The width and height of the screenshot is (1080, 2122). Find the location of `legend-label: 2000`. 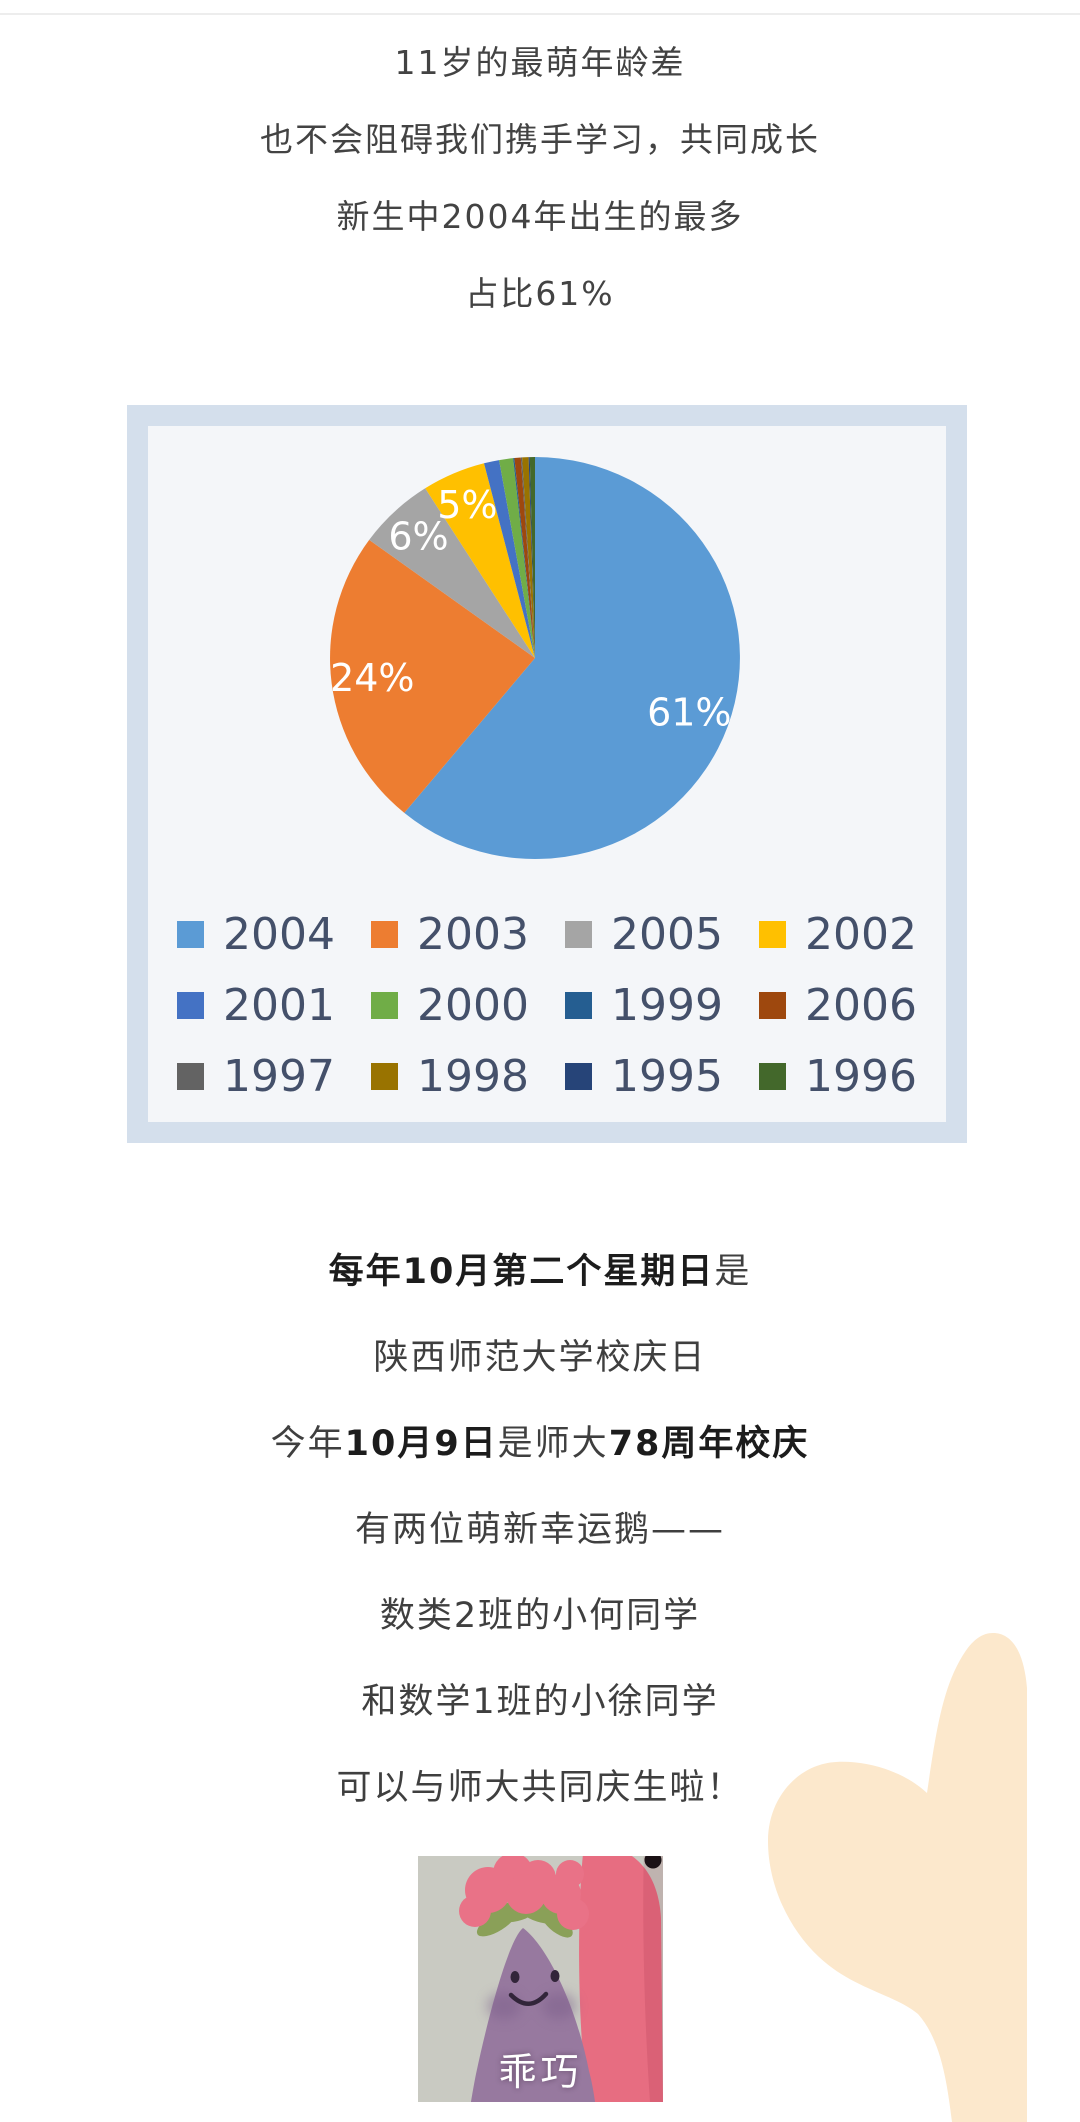

legend-label: 2000 is located at coordinates (473, 1005).